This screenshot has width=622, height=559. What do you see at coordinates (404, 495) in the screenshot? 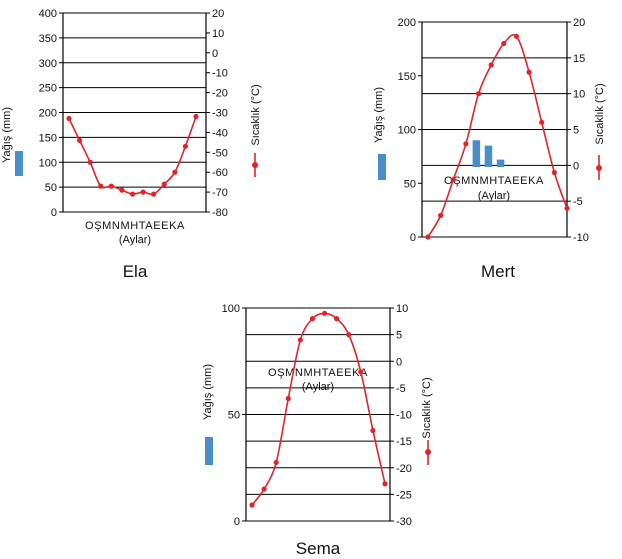
I see `y-right-tick-label: -25` at bounding box center [404, 495].